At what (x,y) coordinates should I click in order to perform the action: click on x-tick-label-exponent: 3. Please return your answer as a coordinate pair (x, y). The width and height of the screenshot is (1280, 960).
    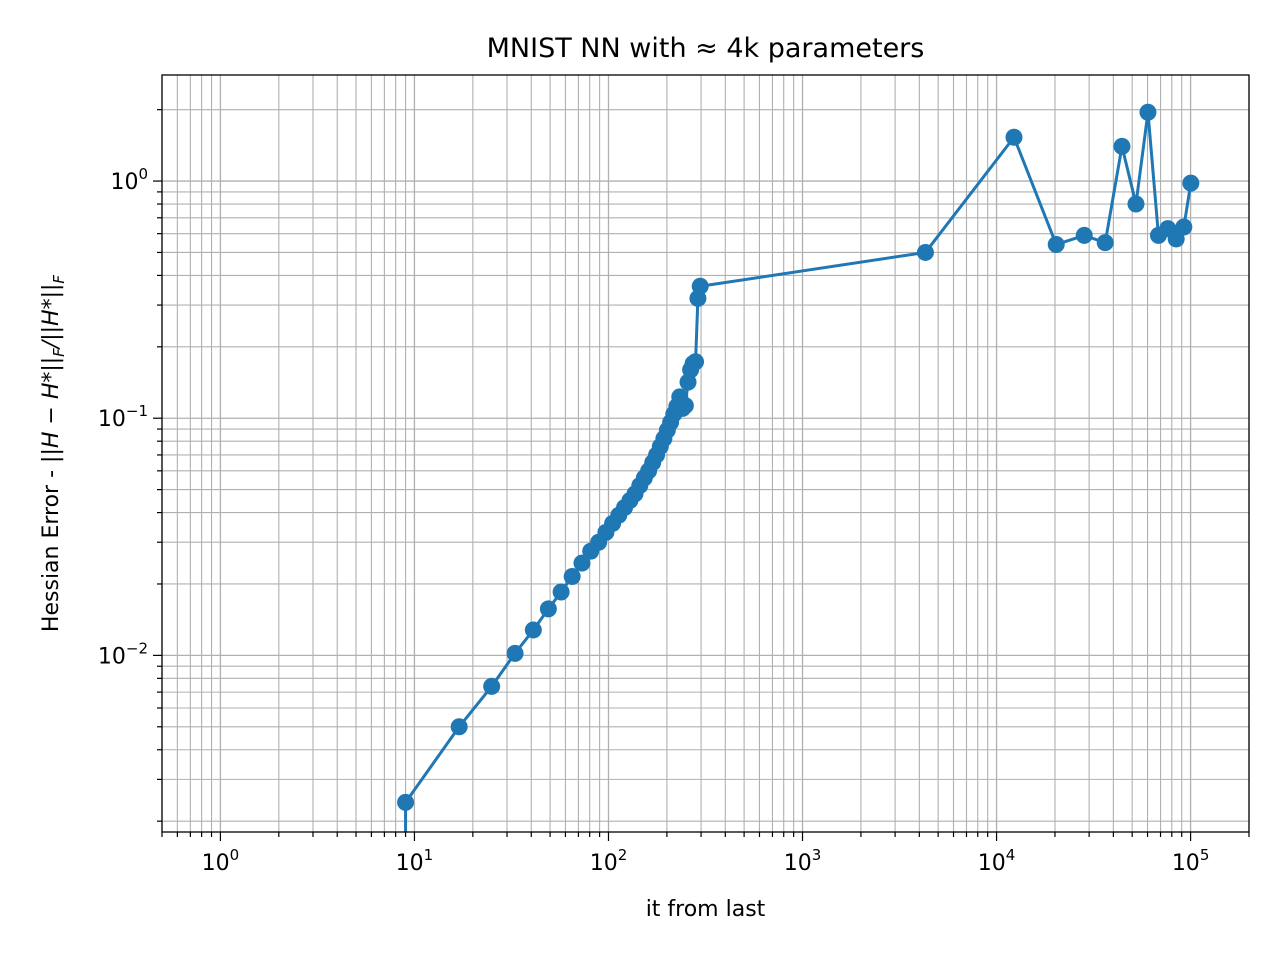
    Looking at the image, I should click on (817, 855).